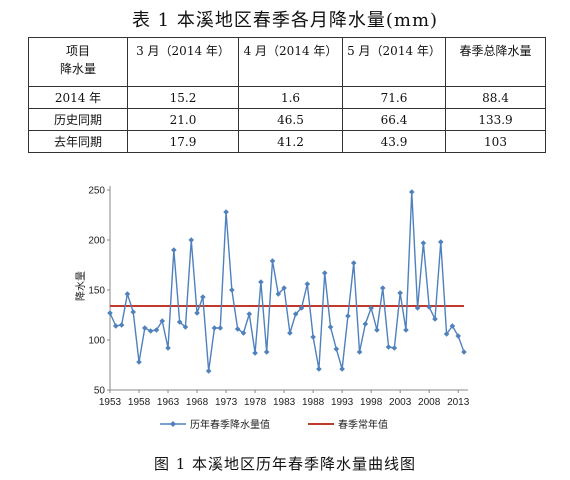 The image size is (570, 480). I want to click on x-tick-label: 1963, so click(168, 402).